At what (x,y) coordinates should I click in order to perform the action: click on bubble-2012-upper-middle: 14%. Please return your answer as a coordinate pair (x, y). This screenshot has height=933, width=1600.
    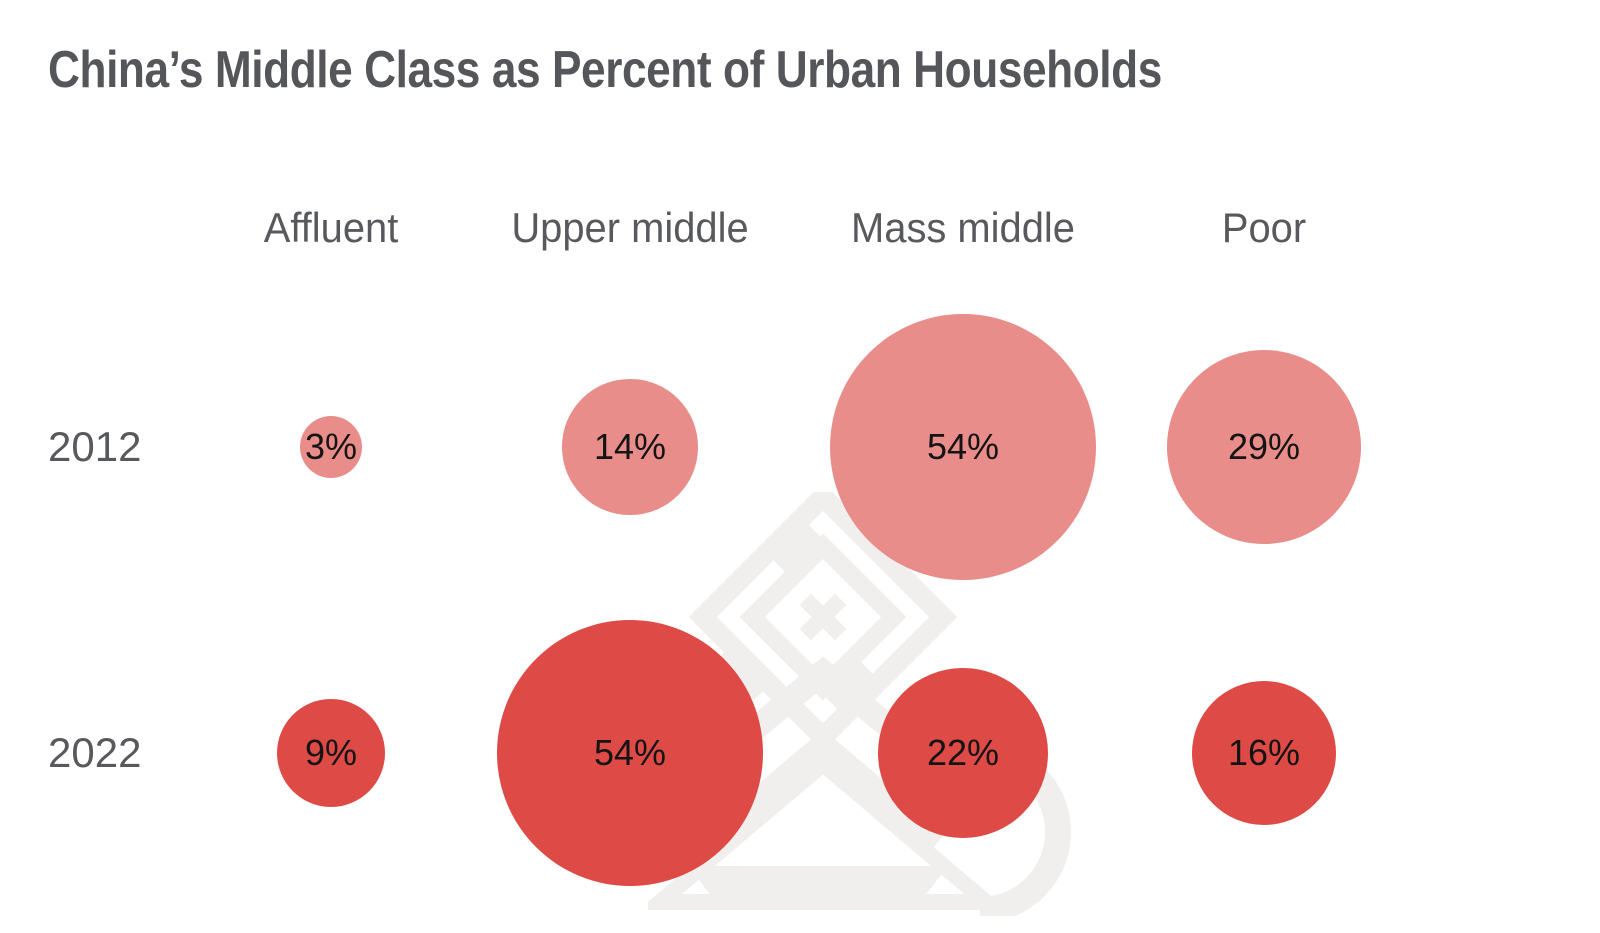
    Looking at the image, I should click on (630, 447).